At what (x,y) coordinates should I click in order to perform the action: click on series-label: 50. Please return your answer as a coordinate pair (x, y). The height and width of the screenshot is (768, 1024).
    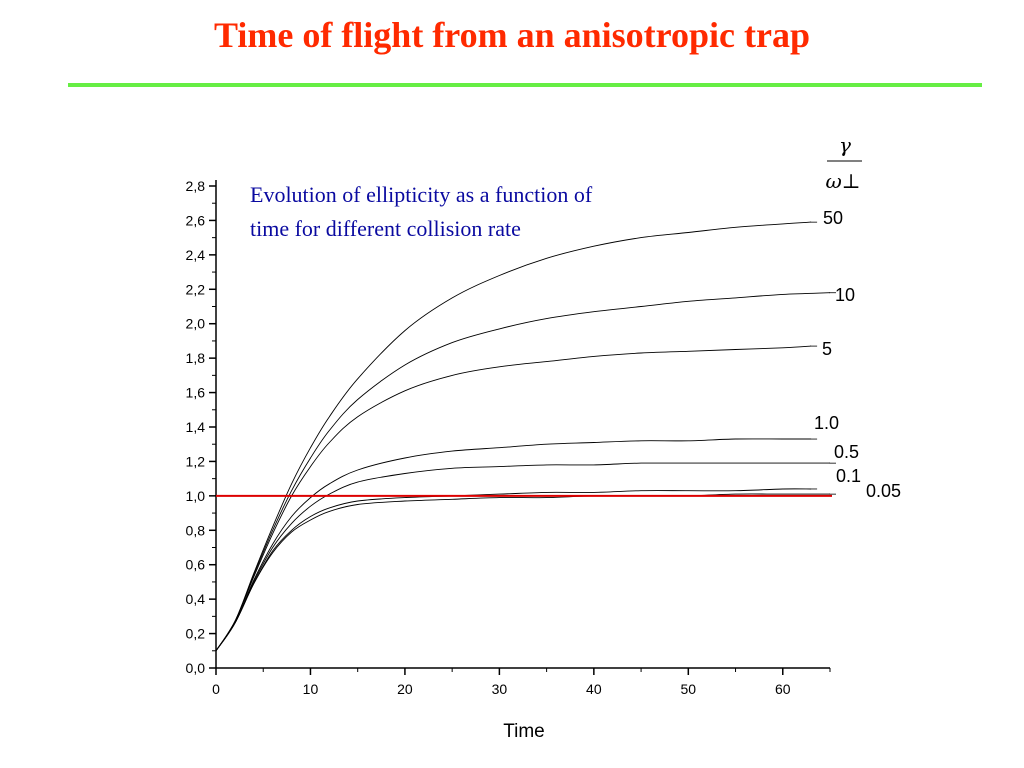
    Looking at the image, I should click on (833, 218).